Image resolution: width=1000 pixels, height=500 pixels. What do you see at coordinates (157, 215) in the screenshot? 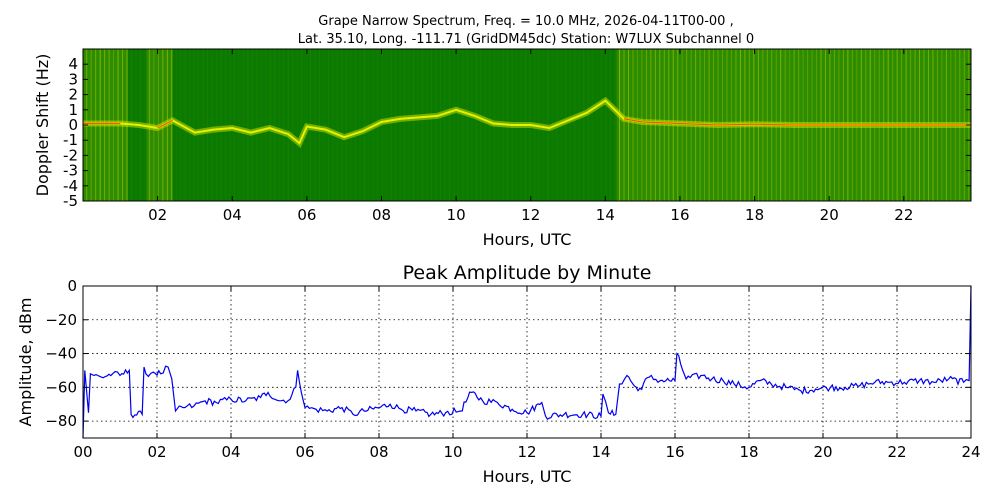
I see `spectrogram-xtick-label: 02` at bounding box center [157, 215].